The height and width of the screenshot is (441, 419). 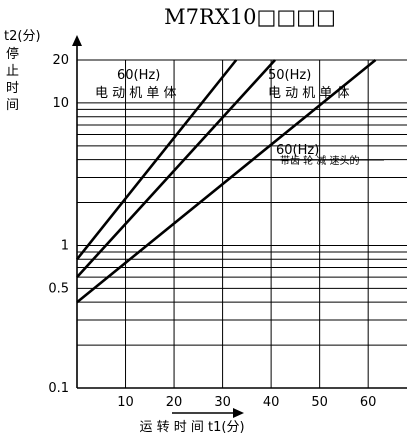 What do you see at coordinates (125, 402) in the screenshot?
I see `x-tick-label: 10` at bounding box center [125, 402].